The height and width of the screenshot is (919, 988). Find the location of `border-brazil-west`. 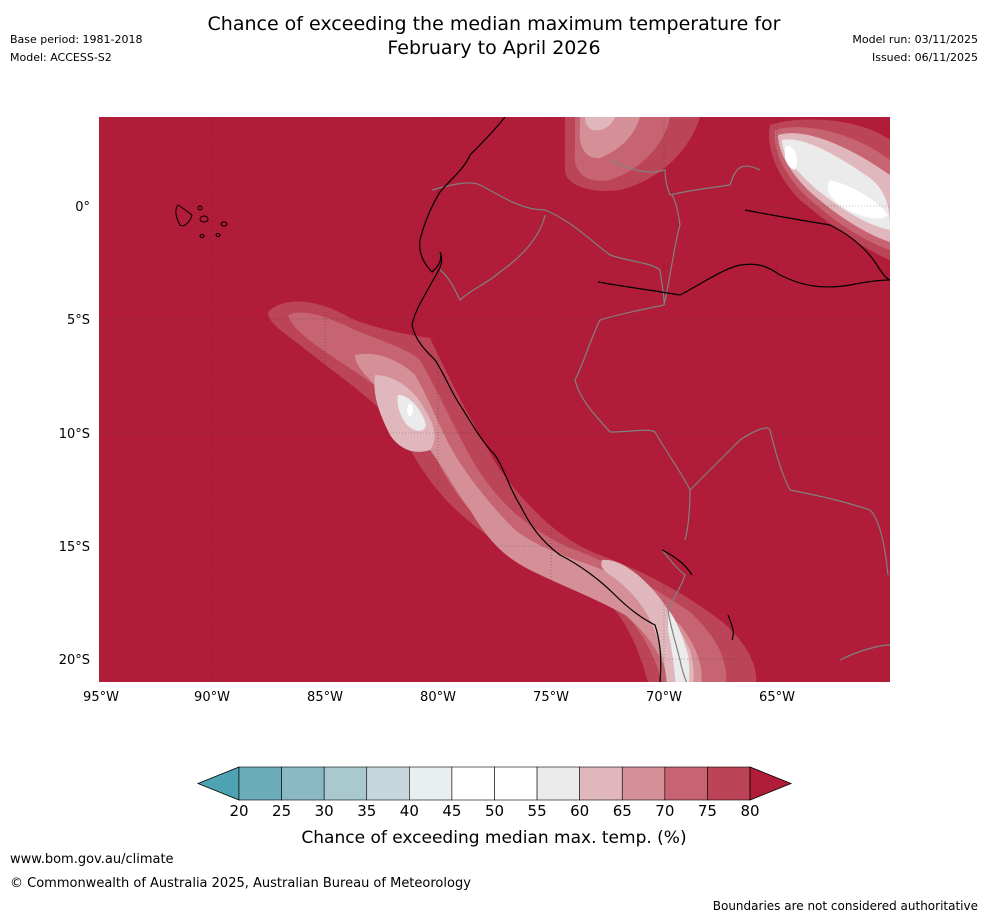

border-brazil-west is located at coordinates (672, 250).